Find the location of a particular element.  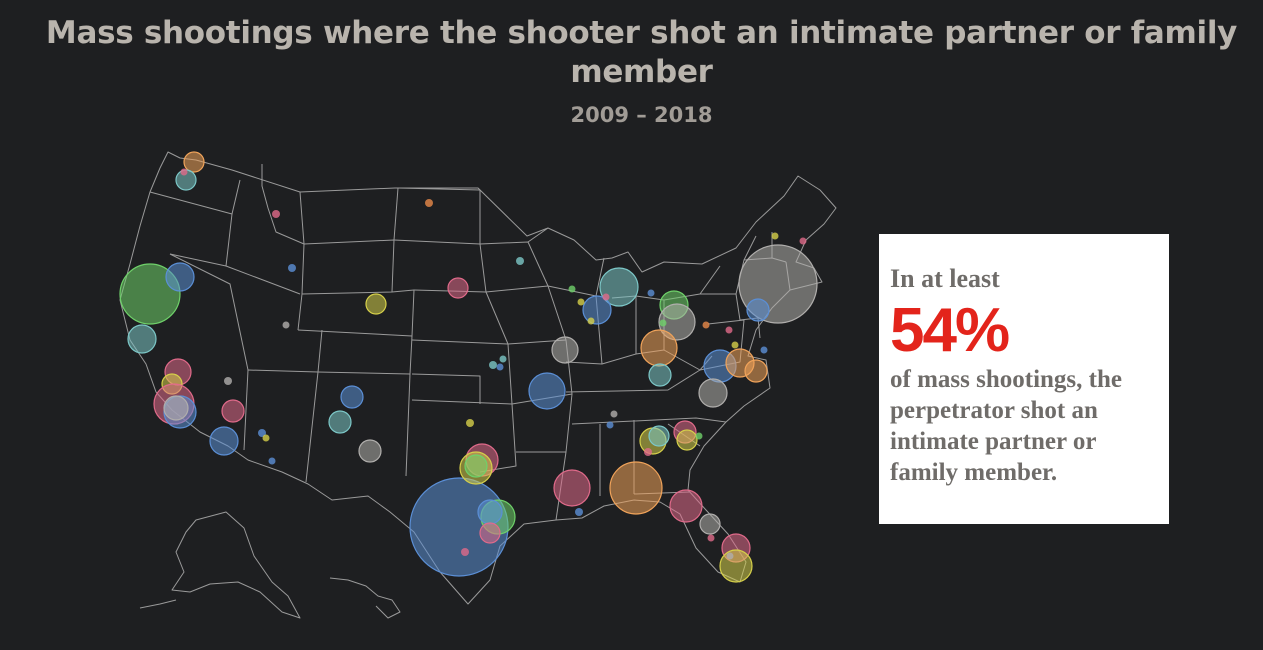

callout-lead: In at least is located at coordinates (945, 278).